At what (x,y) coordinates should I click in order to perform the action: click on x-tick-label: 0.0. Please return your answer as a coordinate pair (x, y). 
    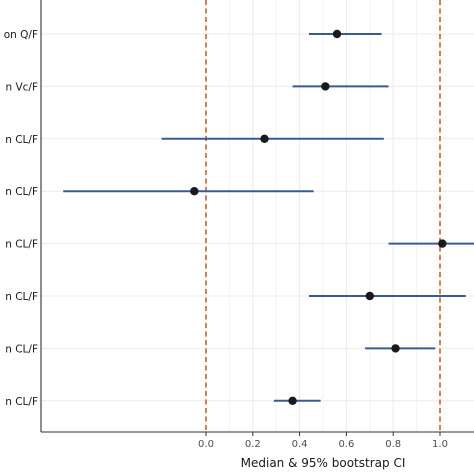
    Looking at the image, I should click on (206, 444).